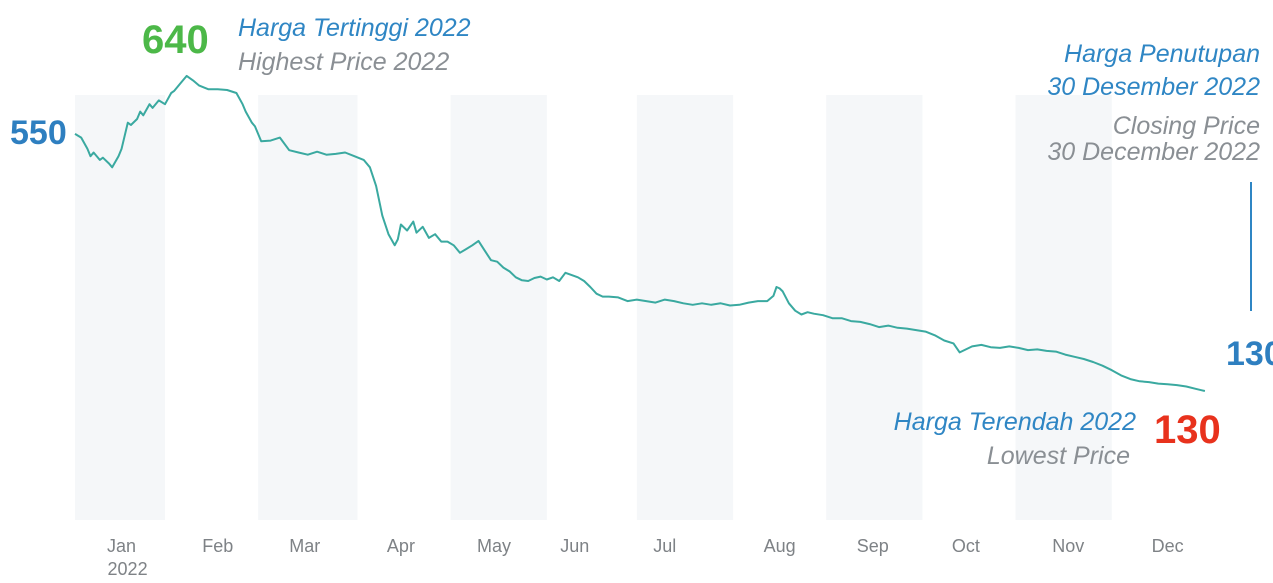 The height and width of the screenshot is (583, 1273). I want to click on closing-price-label-en-1: Closing Price, so click(1186, 126).